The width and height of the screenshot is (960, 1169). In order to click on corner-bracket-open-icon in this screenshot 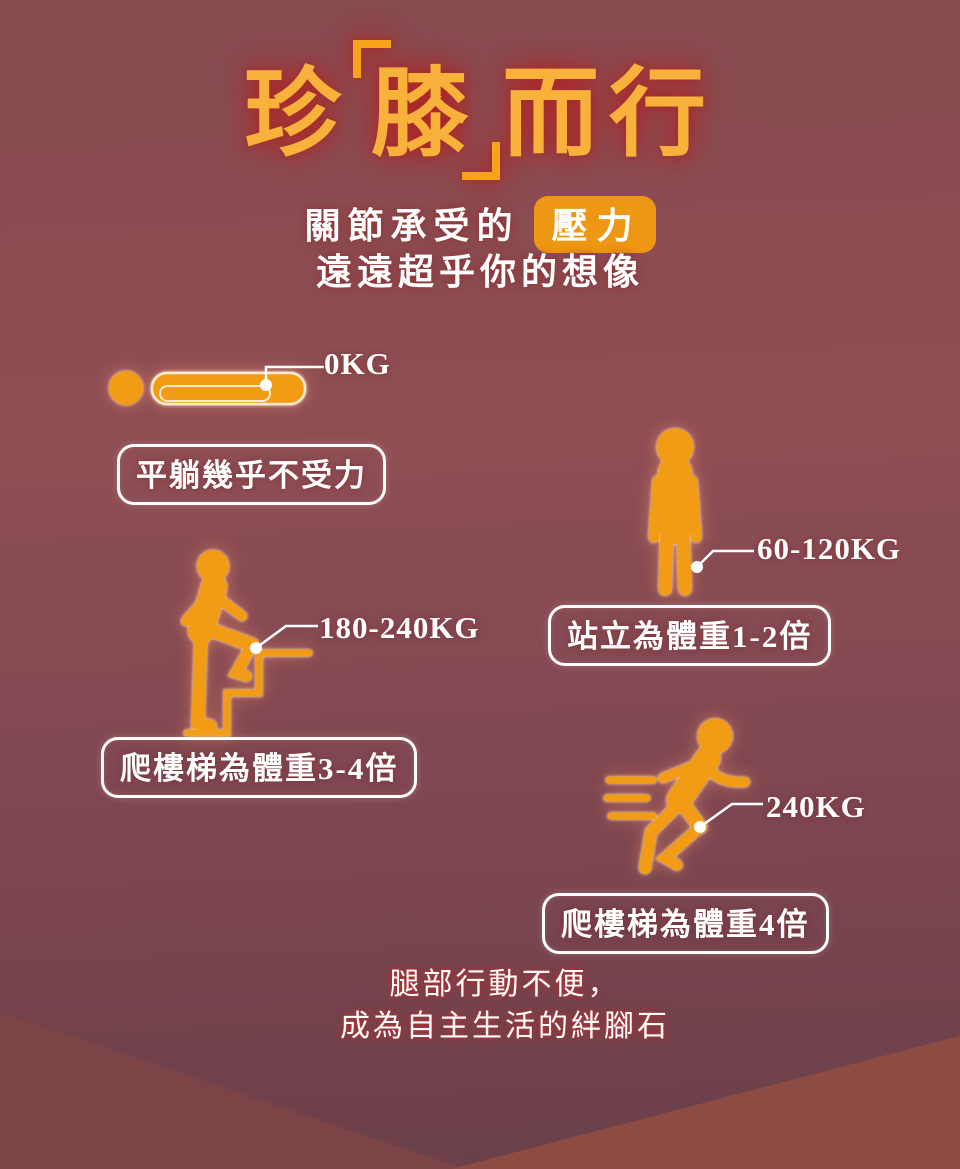, I will do `click(372, 59)`.